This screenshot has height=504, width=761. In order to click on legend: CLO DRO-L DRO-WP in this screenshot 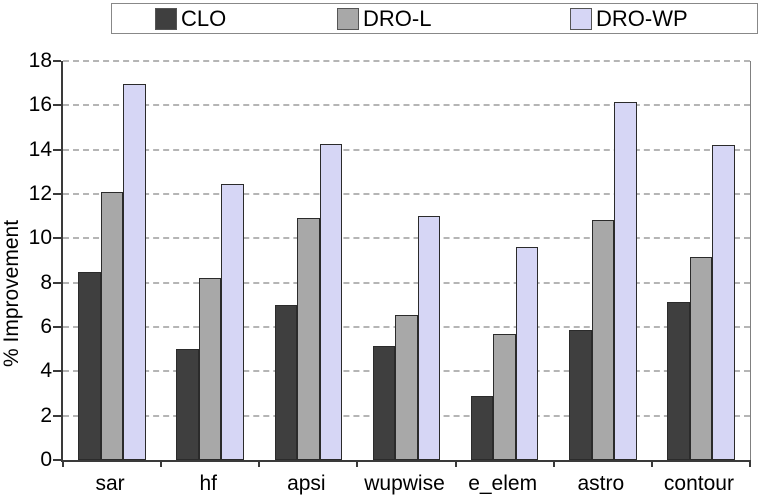, I will do `click(434, 18)`.